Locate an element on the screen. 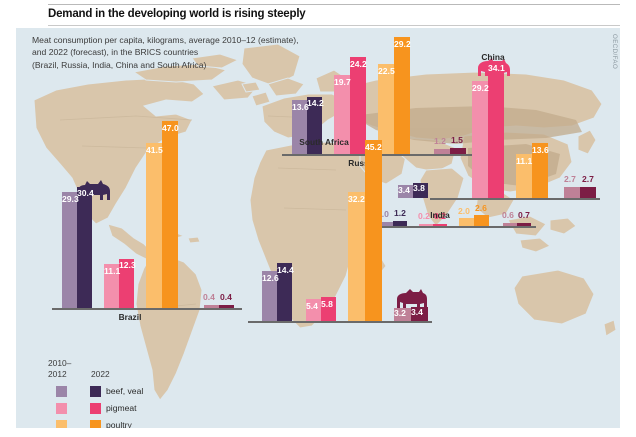 This screenshot has height=437, width=636. bars-india-sheep: 0.6 0.7 is located at coordinates (516, 216).